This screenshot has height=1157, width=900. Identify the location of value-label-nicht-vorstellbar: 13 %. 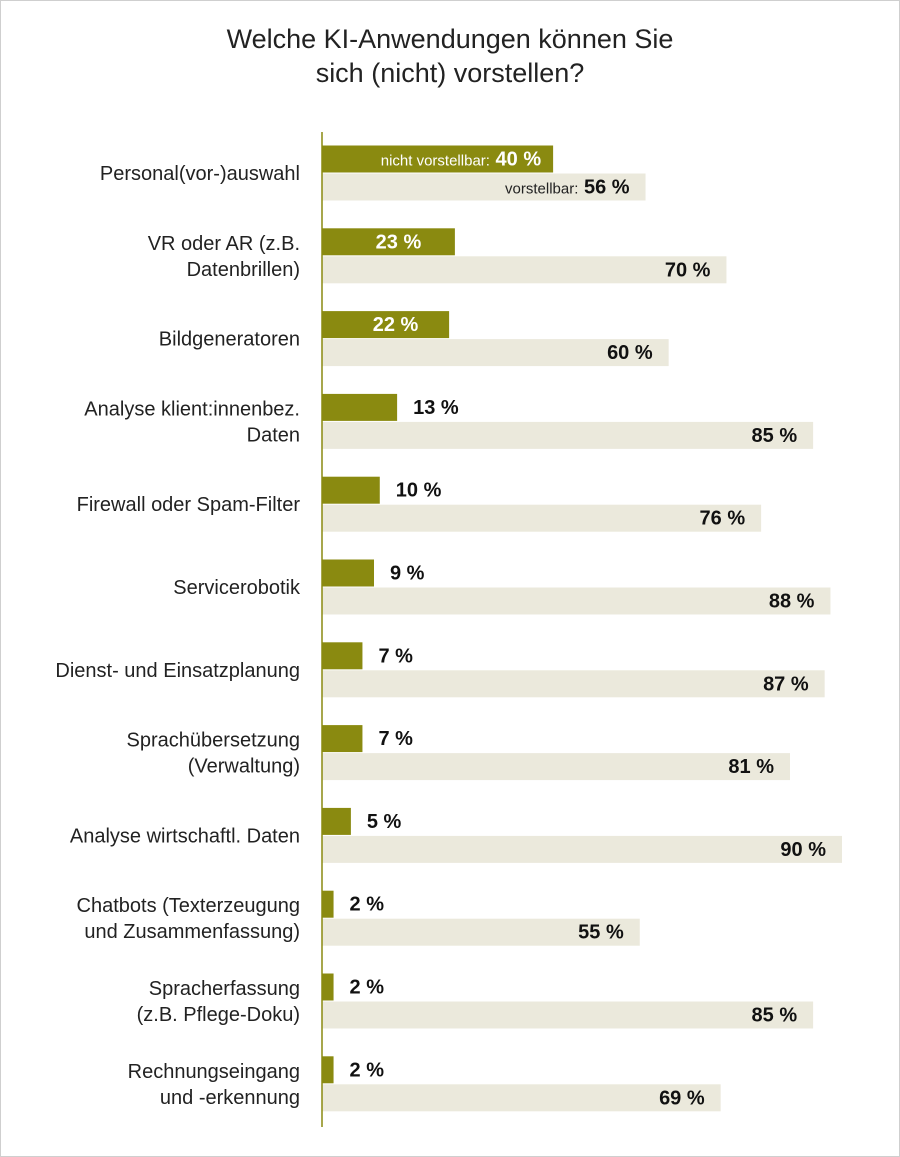
(436, 408).